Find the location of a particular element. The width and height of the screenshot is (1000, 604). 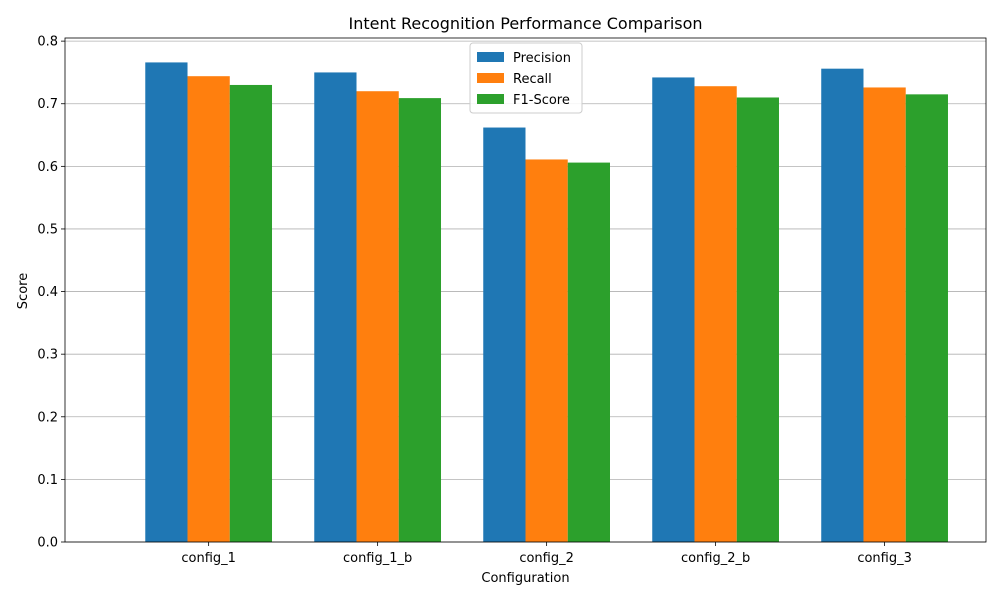

x-tick-label: config_1_b is located at coordinates (377, 558).